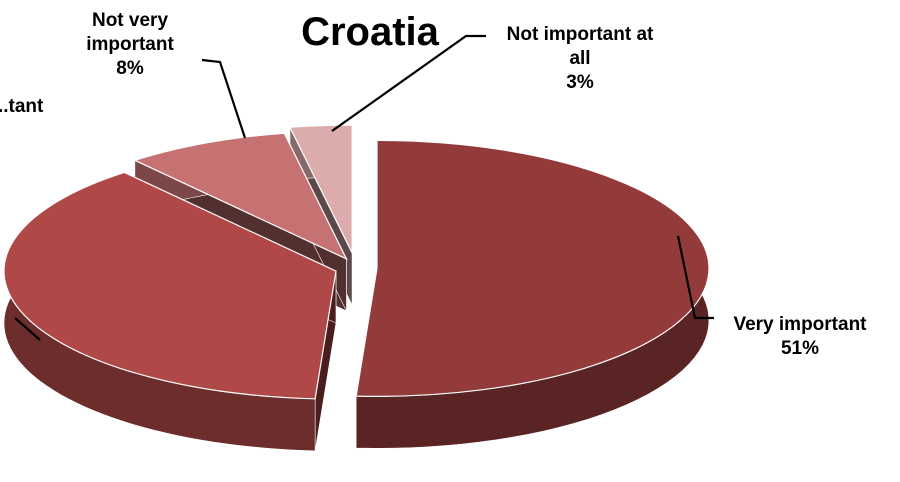 The width and height of the screenshot is (900, 482). I want to click on slice-value-label: 3%, so click(580, 82).